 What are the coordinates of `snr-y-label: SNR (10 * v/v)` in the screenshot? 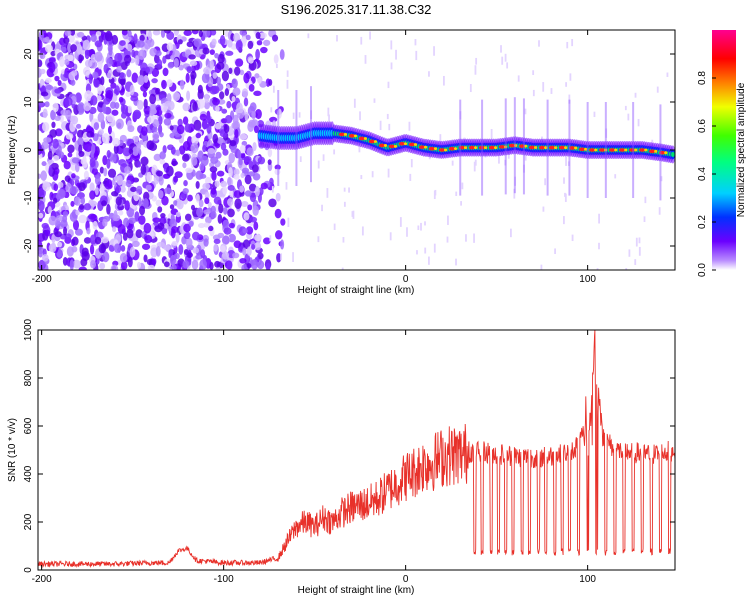 It's located at (12, 450).